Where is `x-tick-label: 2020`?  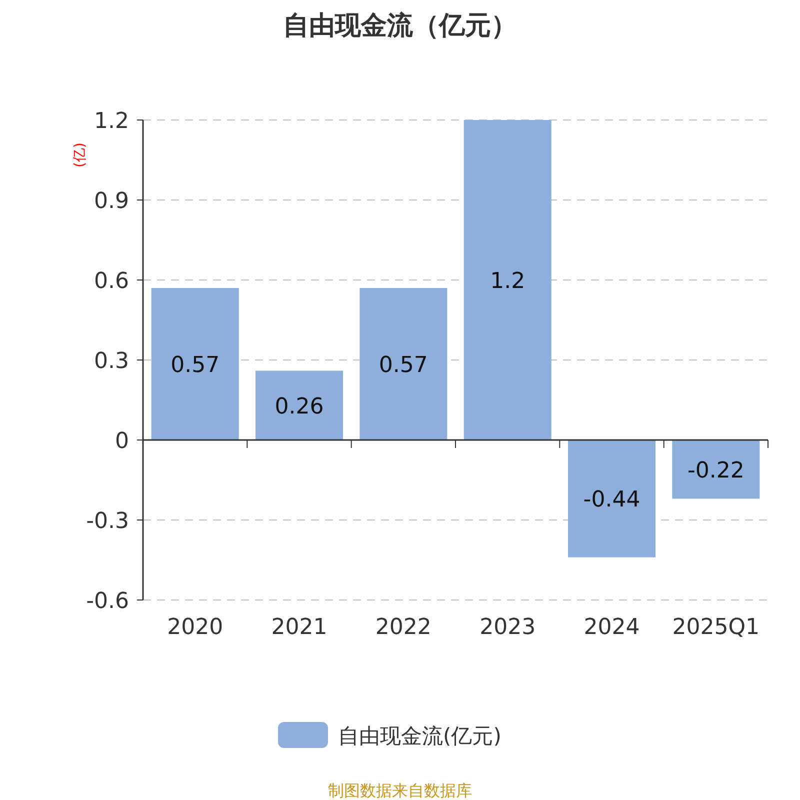
x-tick-label: 2020 is located at coordinates (195, 627).